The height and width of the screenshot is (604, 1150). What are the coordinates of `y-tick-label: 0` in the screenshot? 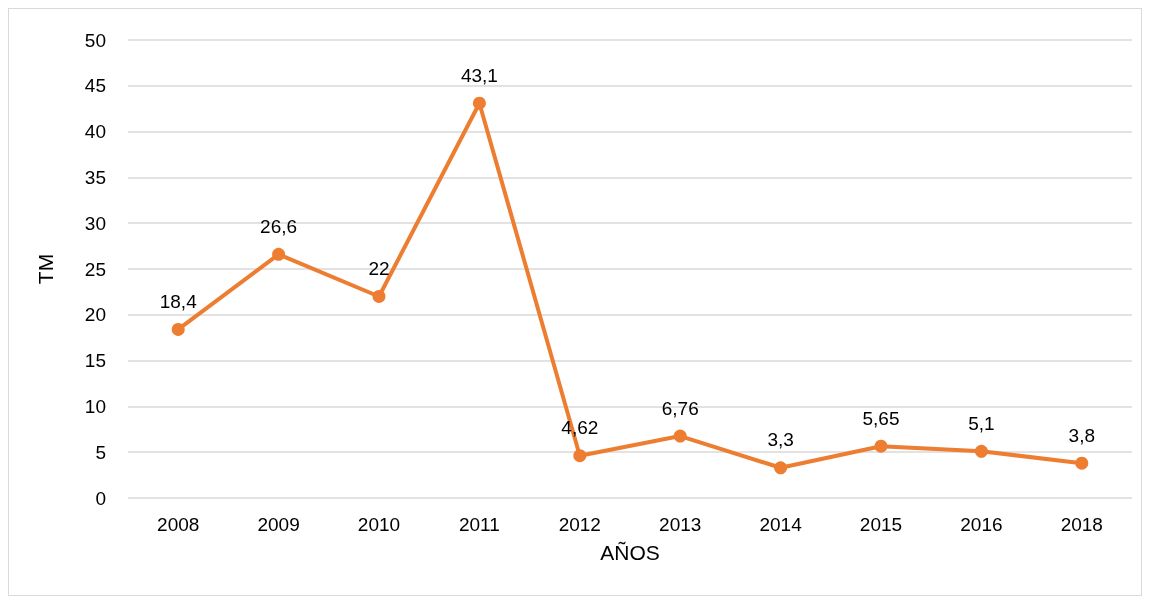 It's located at (100, 498).